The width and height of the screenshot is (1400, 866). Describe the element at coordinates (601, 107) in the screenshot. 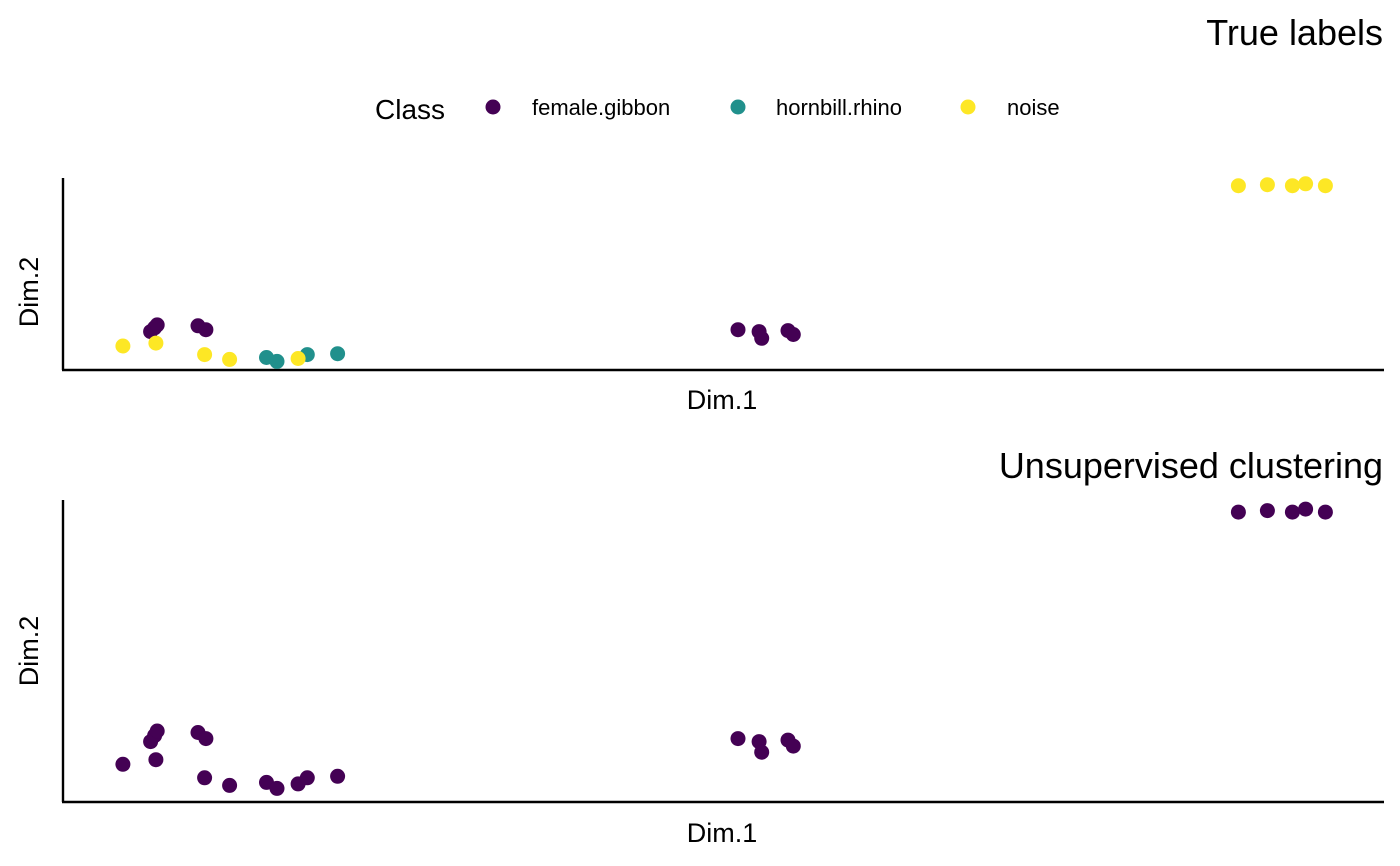

I see `legend-label-female-gibbon: female.gibbon` at that location.